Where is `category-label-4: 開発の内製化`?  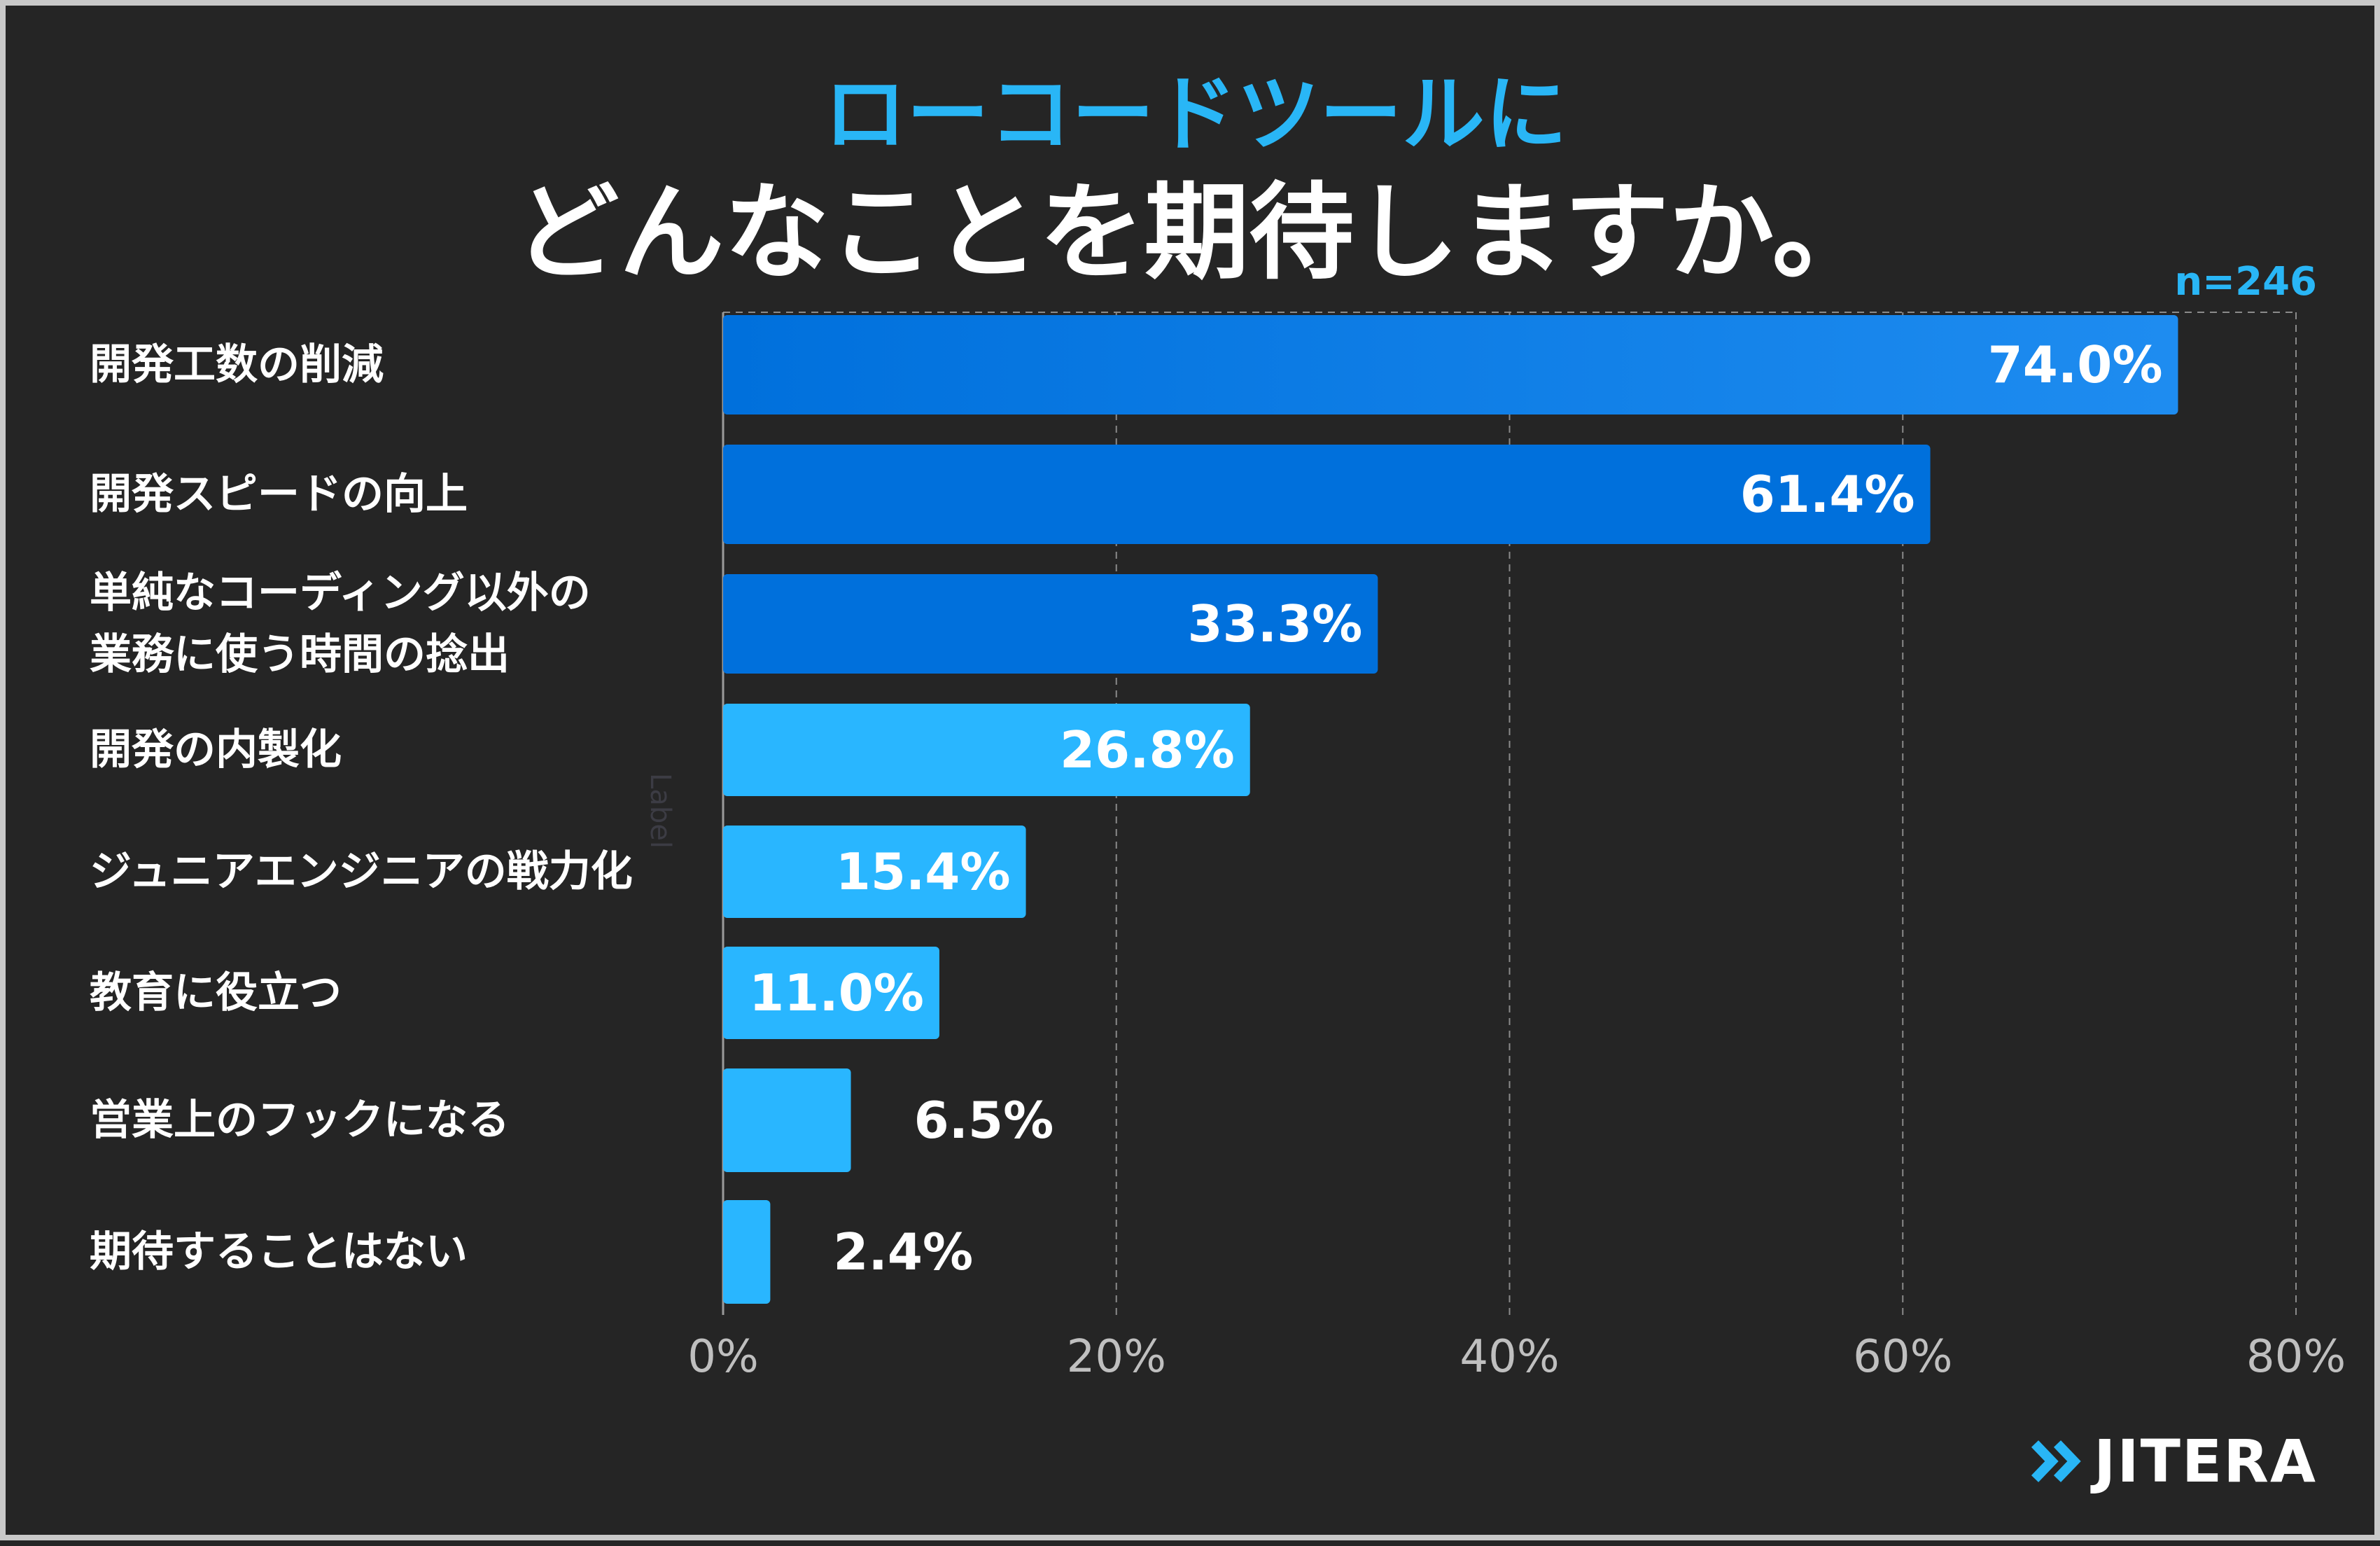 category-label-4: 開発の内製化 is located at coordinates (216, 749).